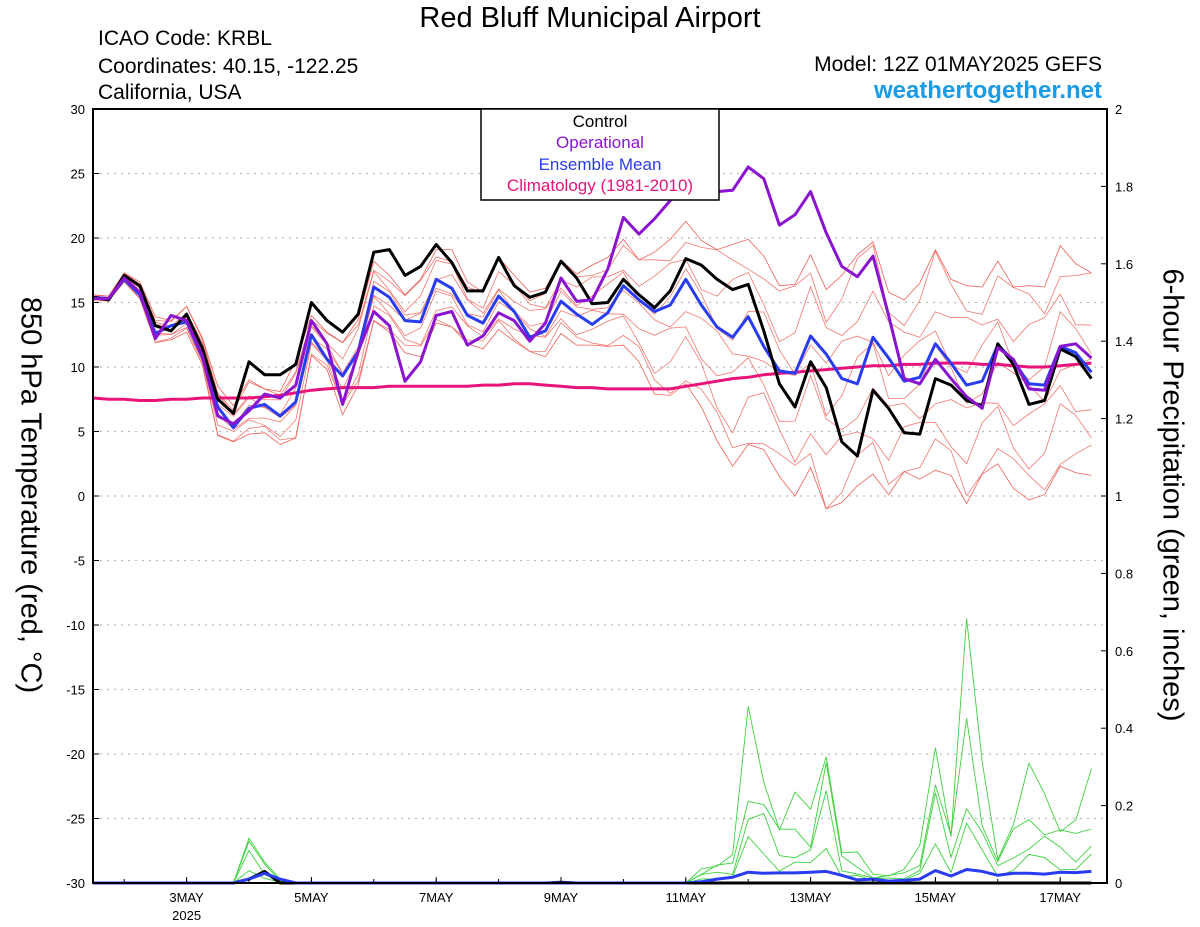  I want to click on y-tick-label: -30, so click(75, 883).